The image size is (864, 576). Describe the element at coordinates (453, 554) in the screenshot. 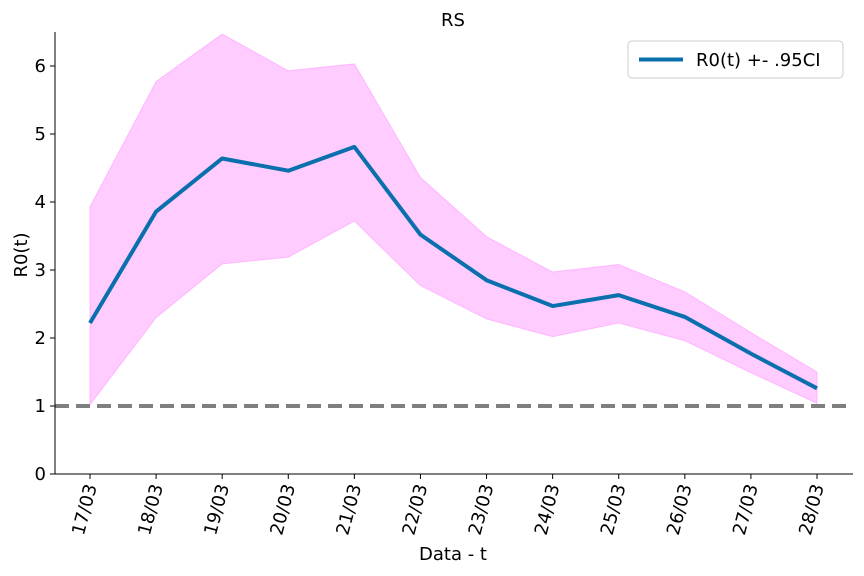

I see `x-axis-label: Data - t` at that location.